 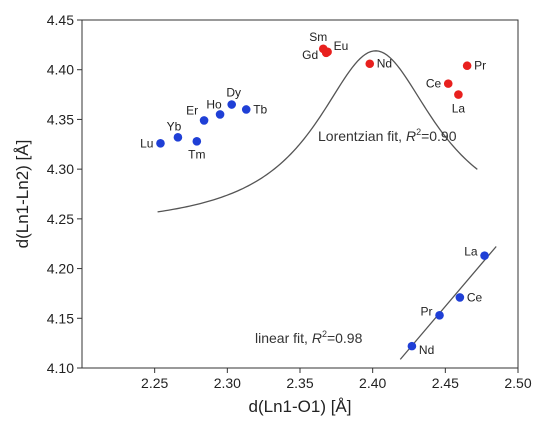 I want to click on linear-fit-r: R, so click(x=317, y=338).